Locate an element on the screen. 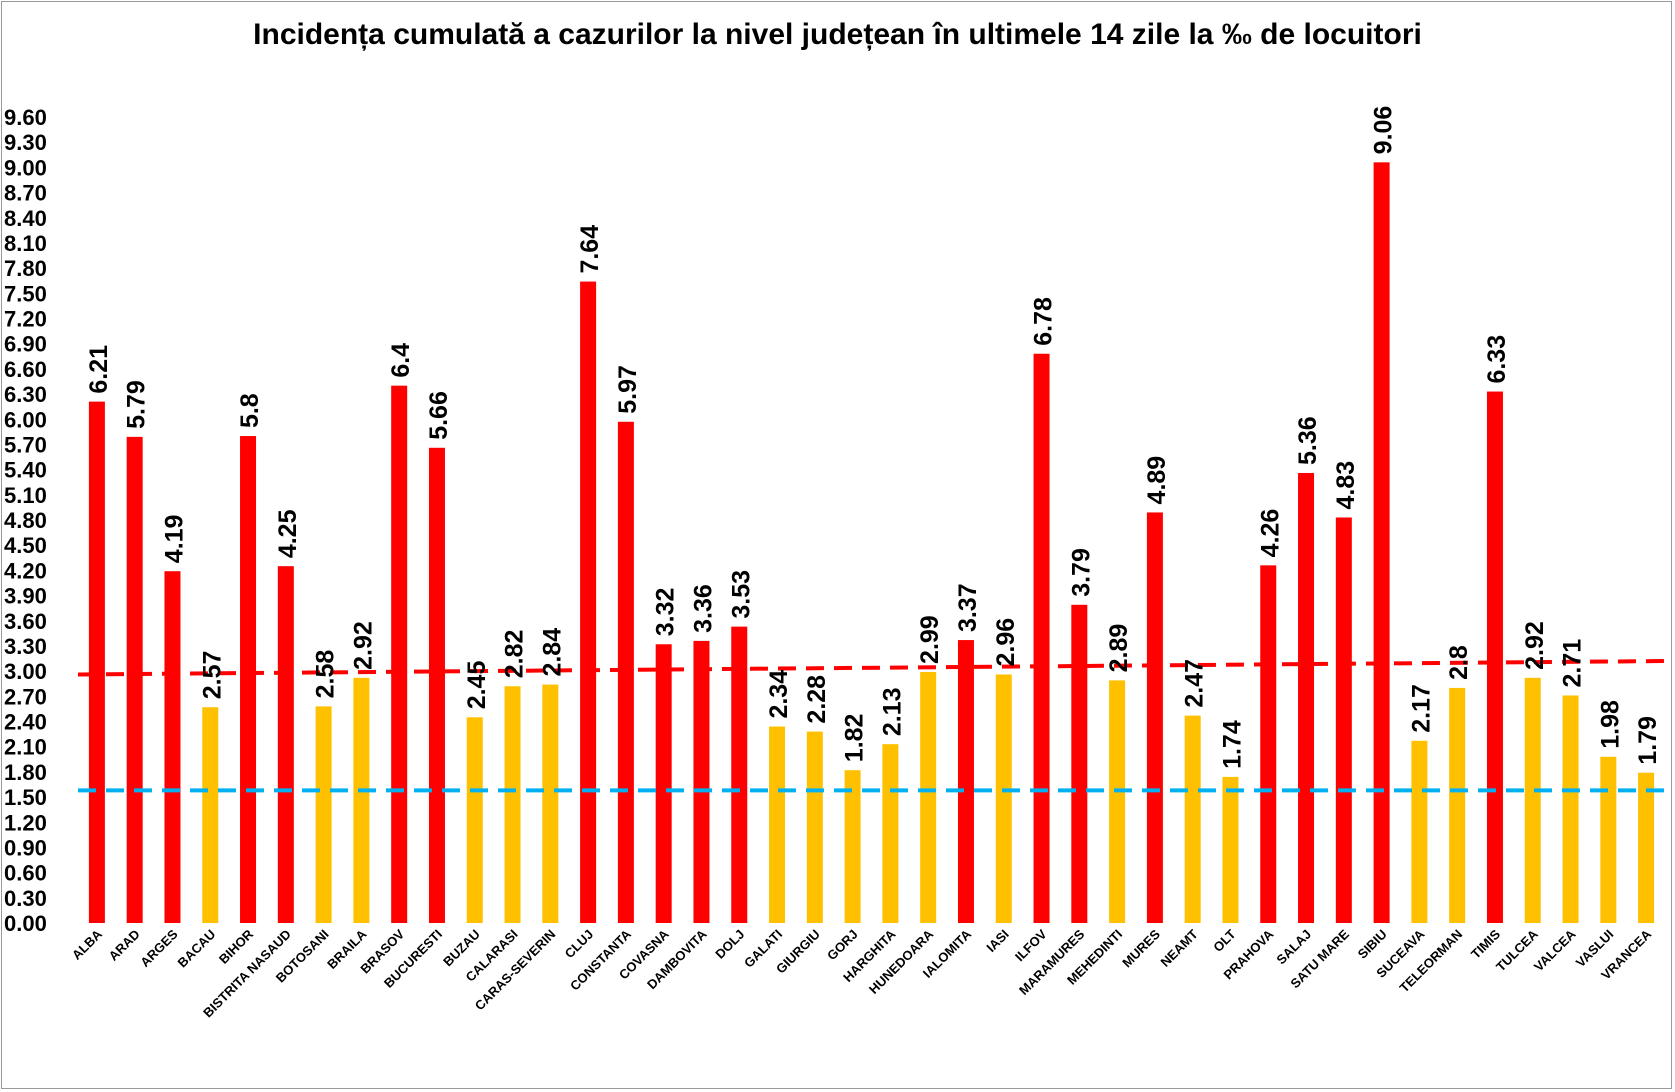 Image resolution: width=1675 pixels, height=1092 pixels. bar-constanta is located at coordinates (625, 672).